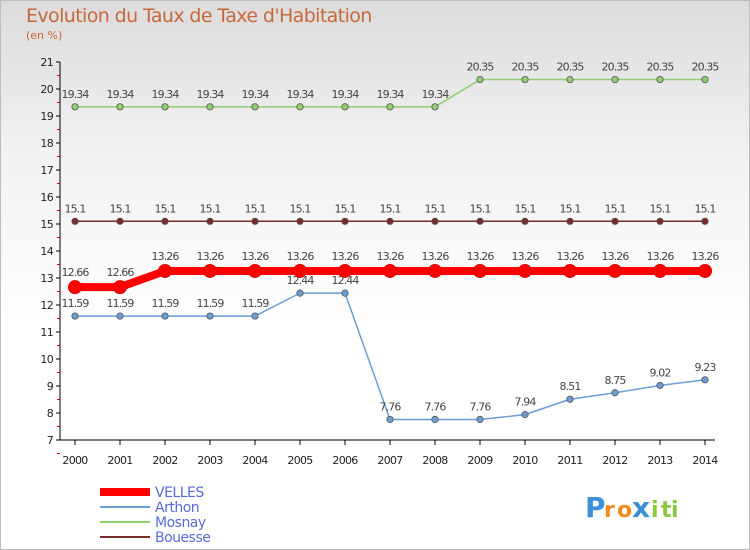 This screenshot has width=750, height=550. What do you see at coordinates (182, 538) in the screenshot?
I see `legend-label-bouesse: Bouesse` at bounding box center [182, 538].